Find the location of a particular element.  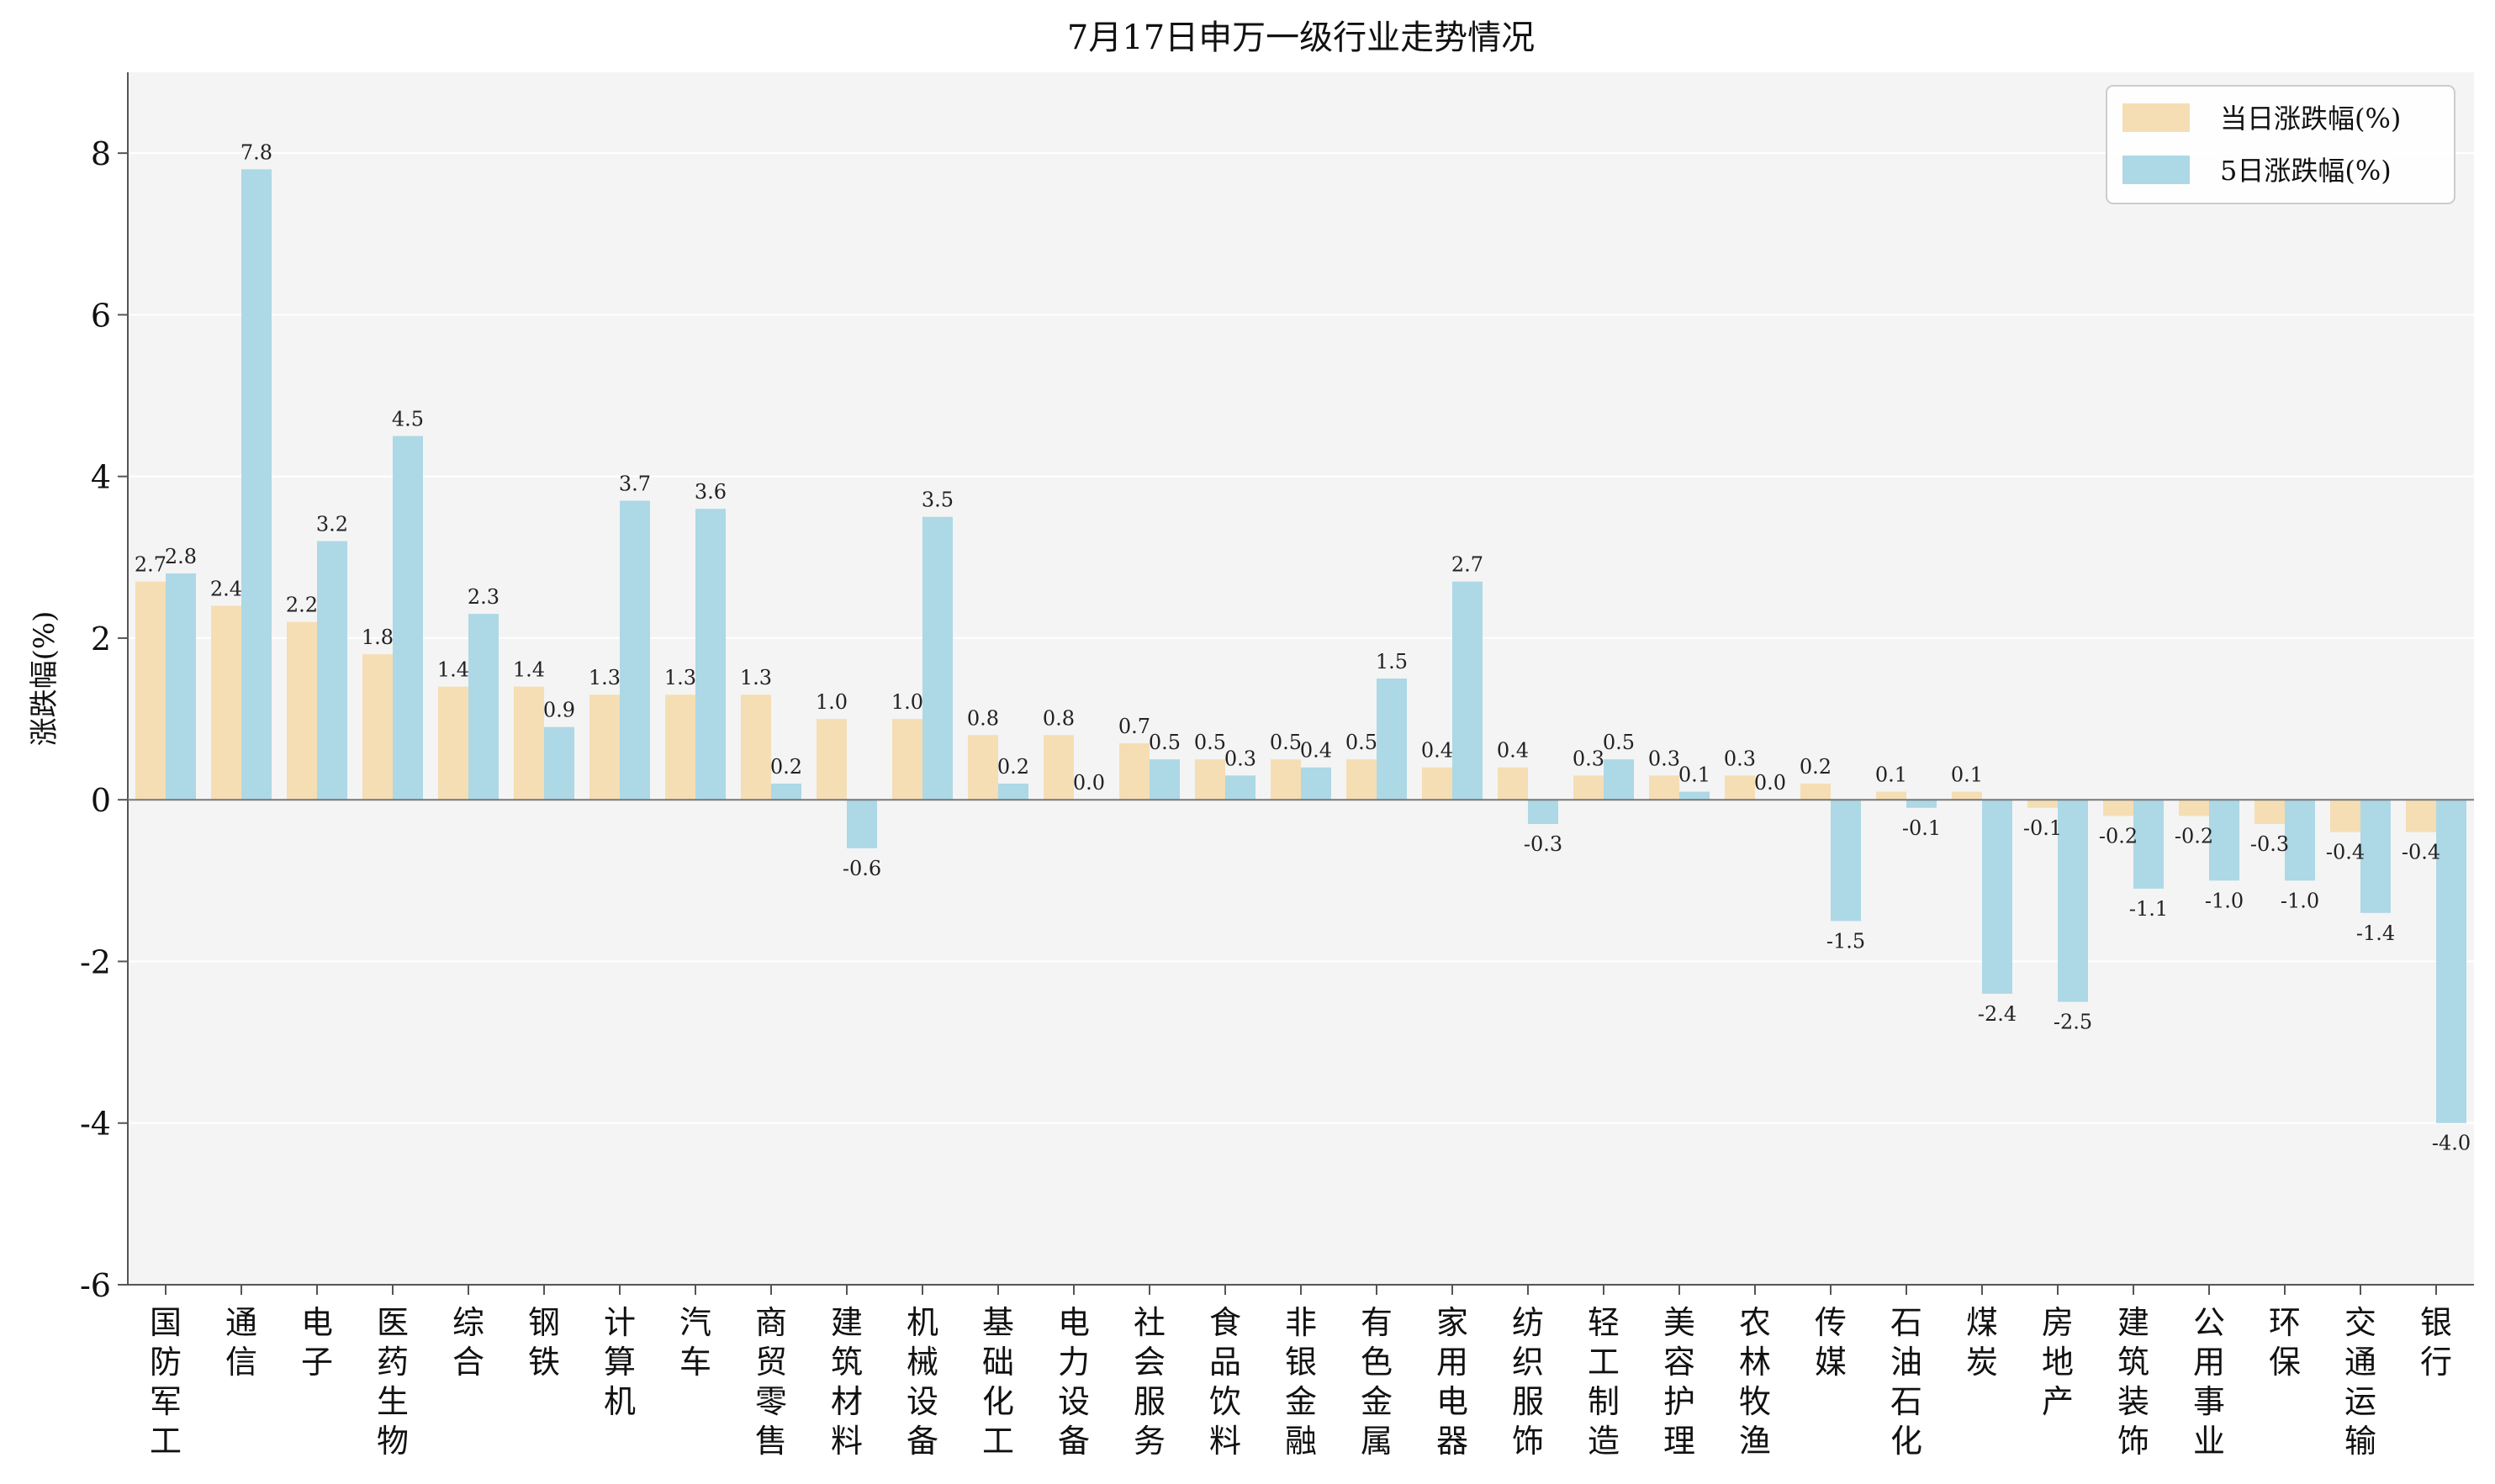

x-category-label: 食品饮料 is located at coordinates (1225, 1382).